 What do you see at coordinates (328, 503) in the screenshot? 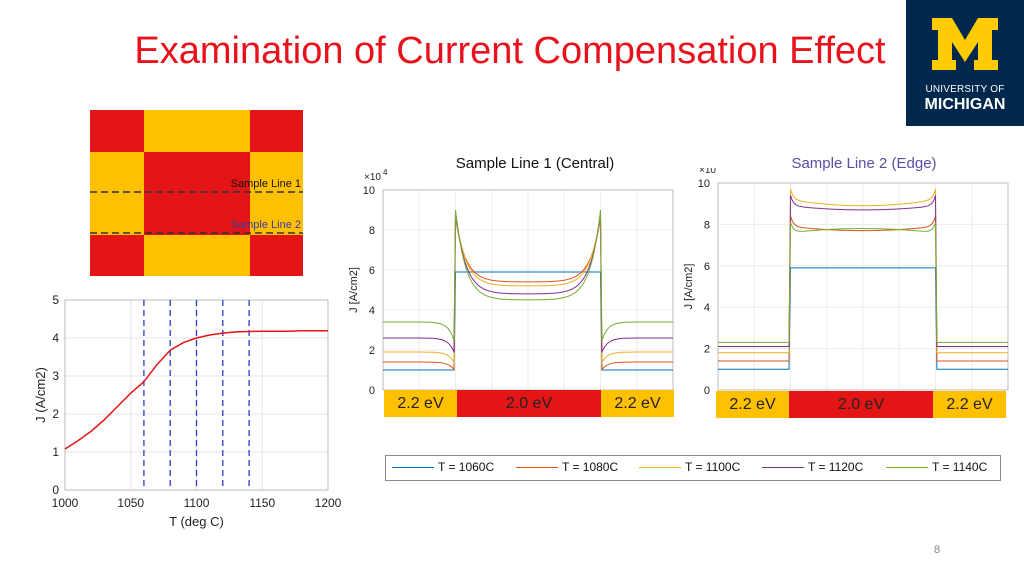
I see `x-tick-label: 1200` at bounding box center [328, 503].